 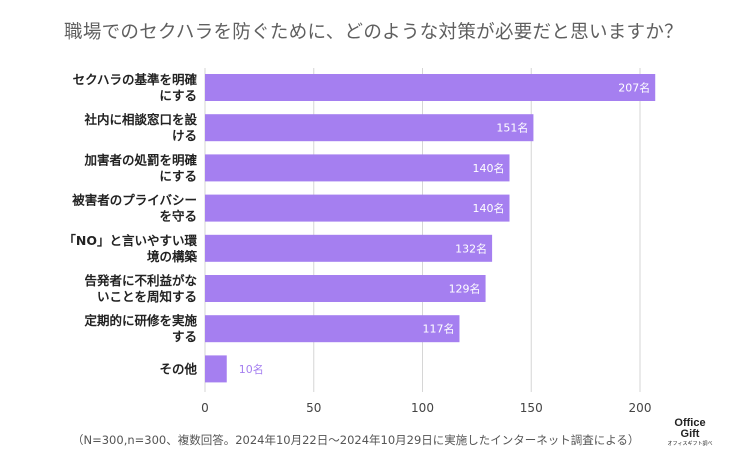 I want to click on category-label: 被害者のプライバシー, so click(x=134, y=200).